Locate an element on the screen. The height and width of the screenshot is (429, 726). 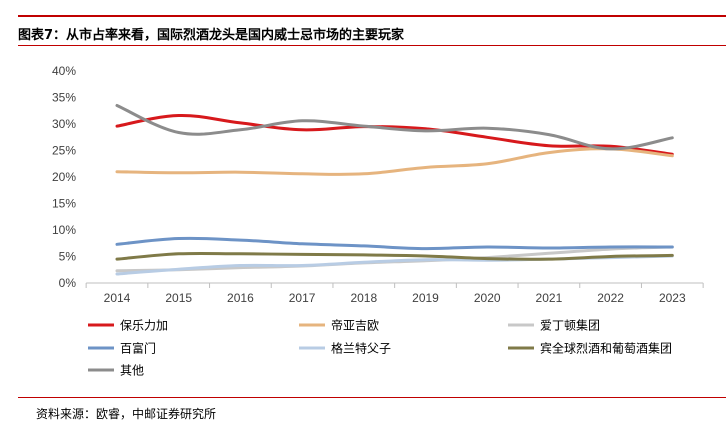
legend-item: 其他 is located at coordinates (116, 371).